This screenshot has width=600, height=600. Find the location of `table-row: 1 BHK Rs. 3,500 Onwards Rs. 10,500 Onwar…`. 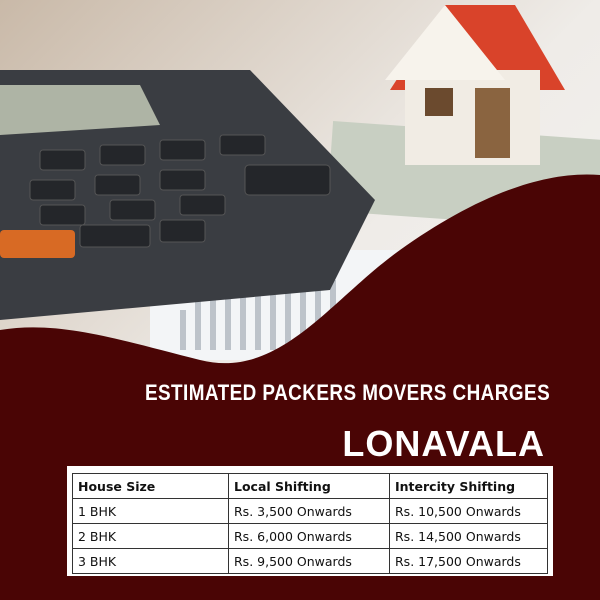

table-row: 1 BHK Rs. 3,500 Onwards Rs. 10,500 Onwar… is located at coordinates (310, 511).